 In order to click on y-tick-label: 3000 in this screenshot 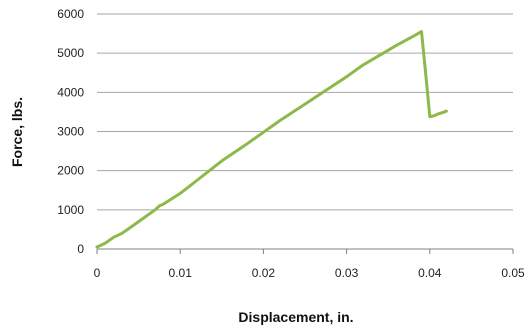, I will do `click(70, 132)`.